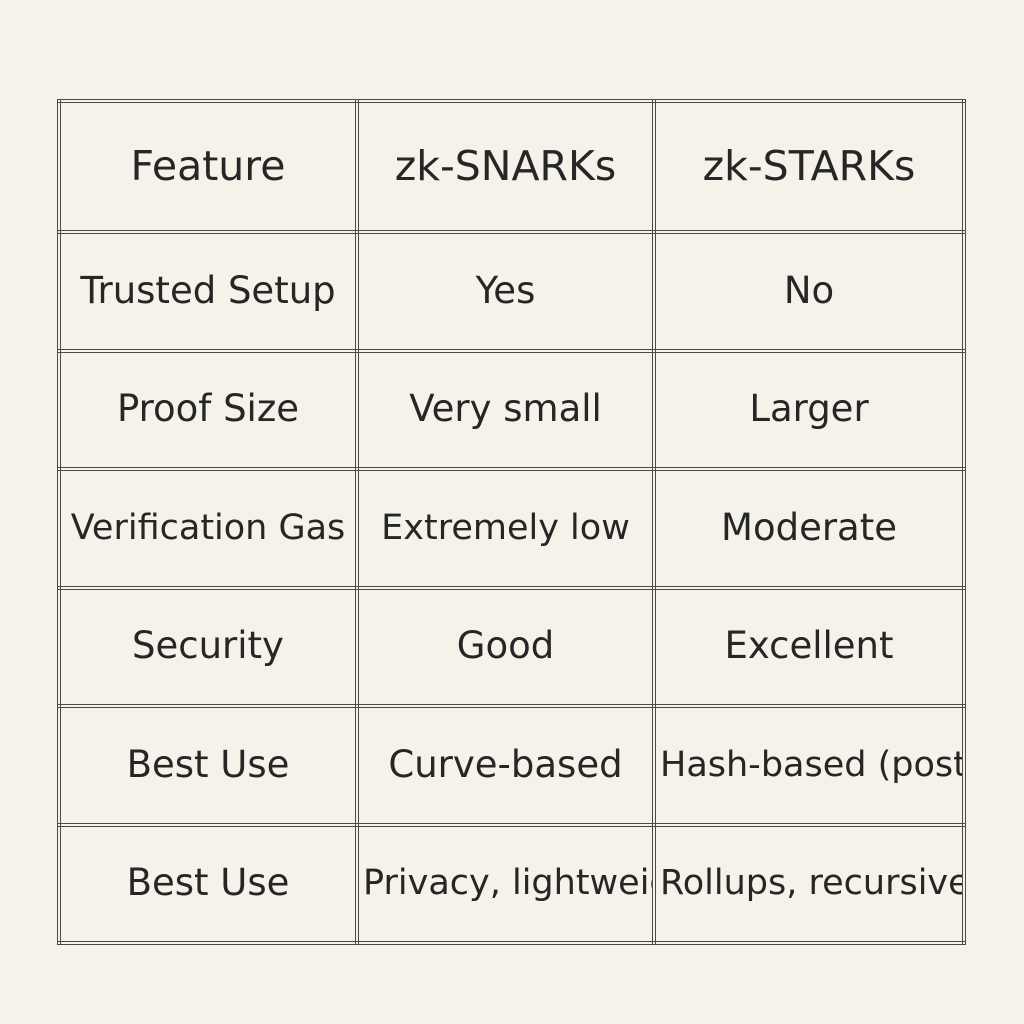  Describe the element at coordinates (505, 883) in the screenshot. I see `snarks-cell: Privacy, lightweight systems` at that location.